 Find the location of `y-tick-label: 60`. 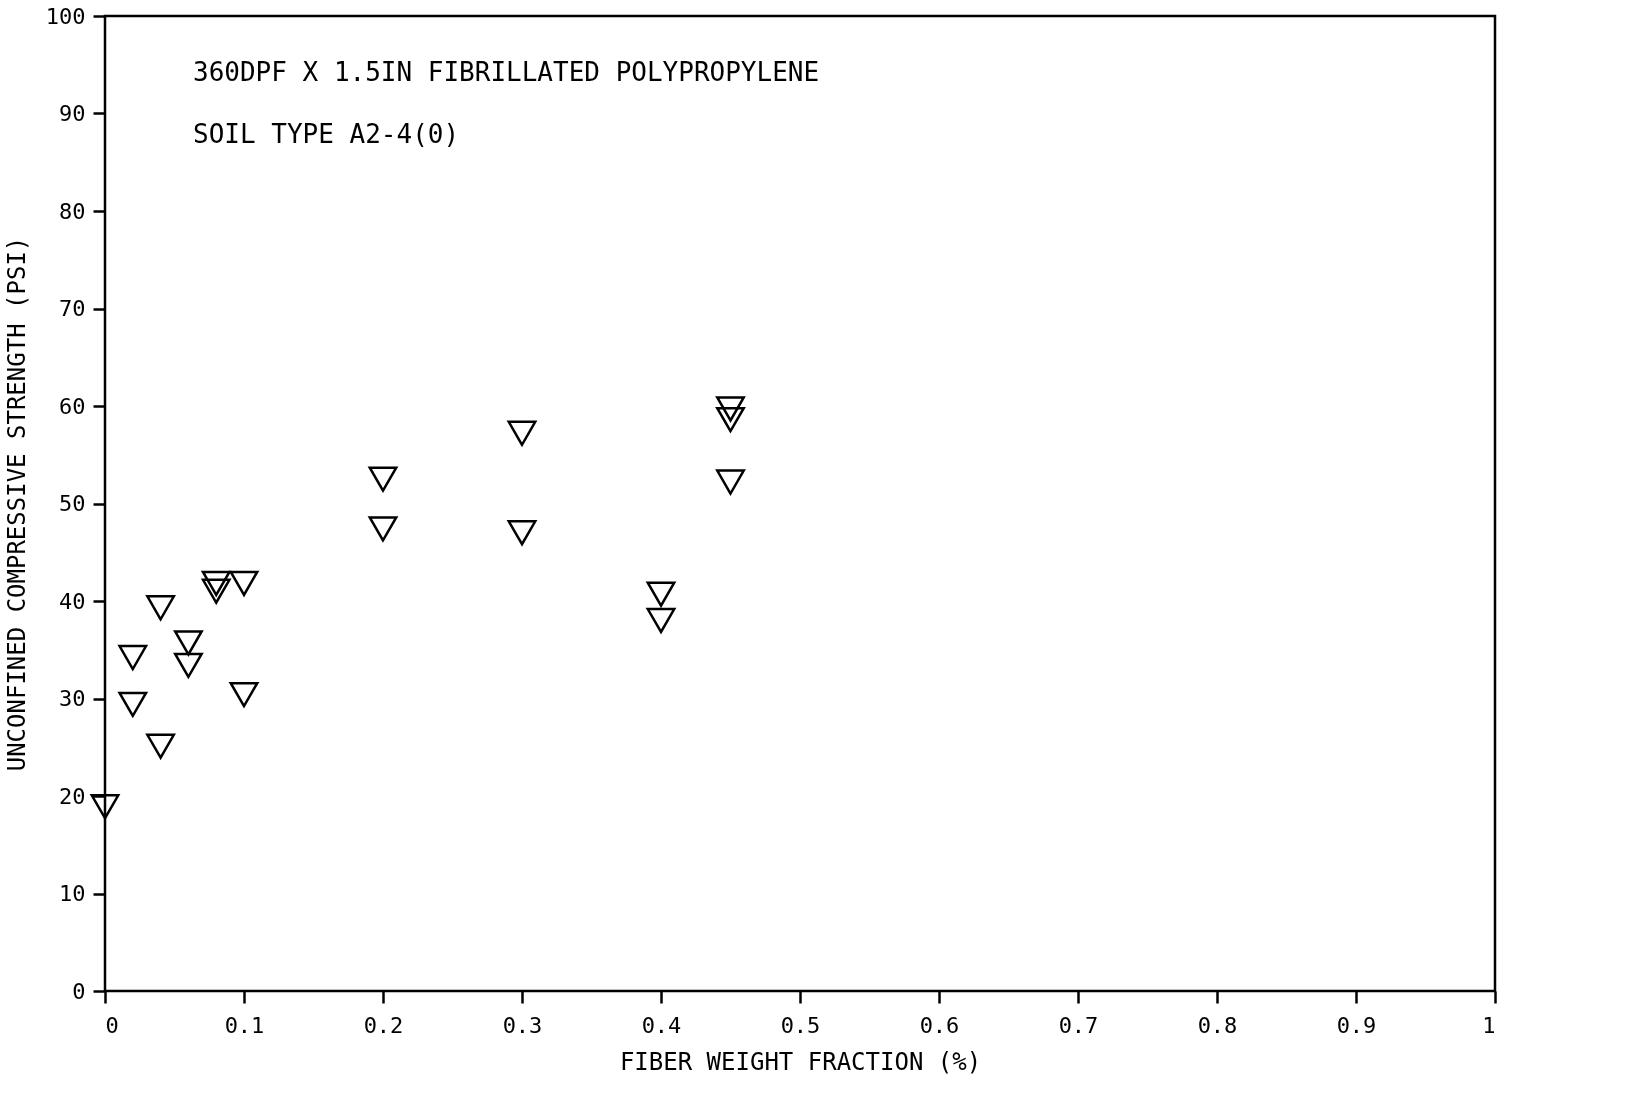

y-tick-label: 60 is located at coordinates (72, 406).